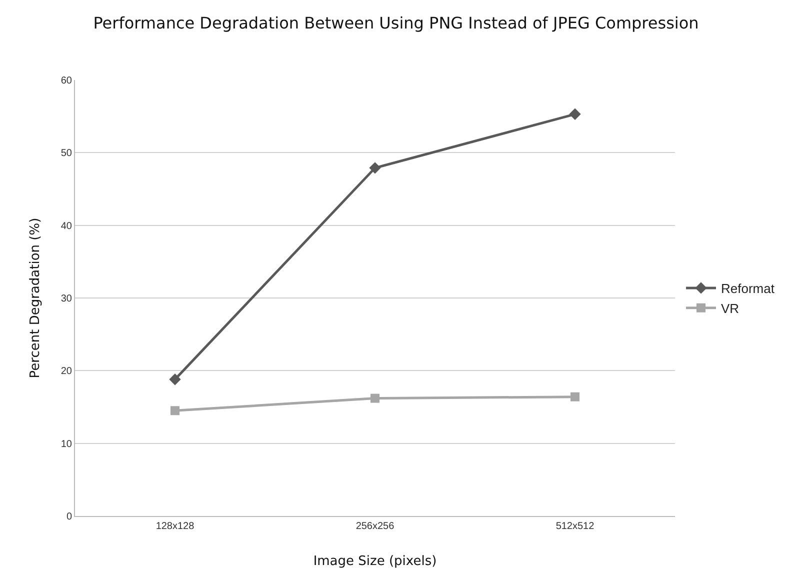 This screenshot has width=792, height=576. What do you see at coordinates (66, 81) in the screenshot?
I see `y-tick-label: 60` at bounding box center [66, 81].